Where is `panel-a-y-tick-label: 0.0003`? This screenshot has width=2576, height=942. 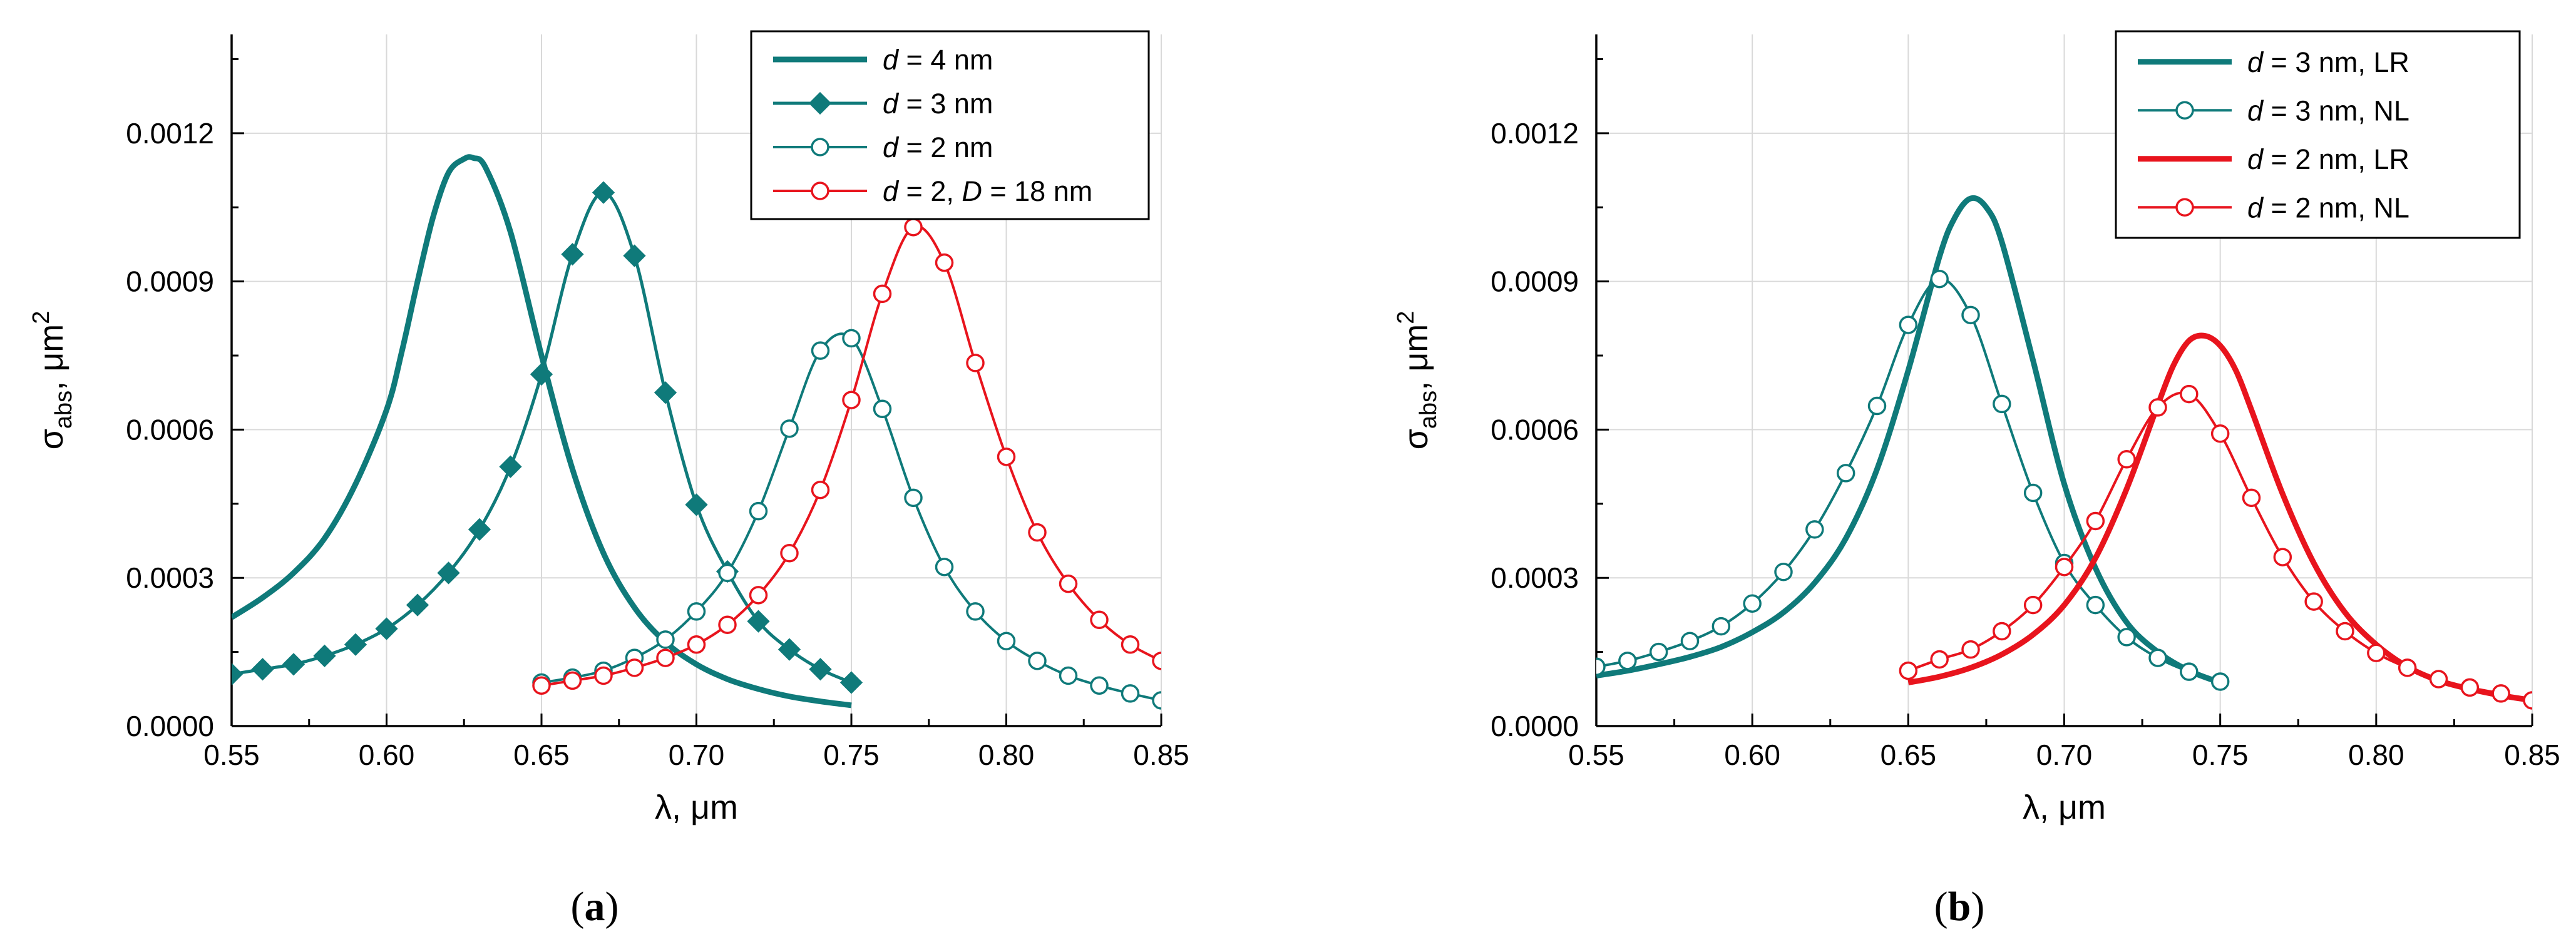 panel-a-y-tick-label: 0.0003 is located at coordinates (170, 577).